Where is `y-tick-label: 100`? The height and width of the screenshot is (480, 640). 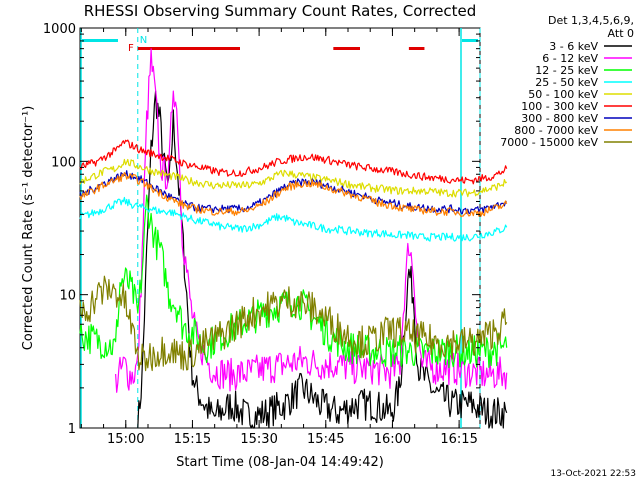 y-tick-label: 100 is located at coordinates (63, 162).